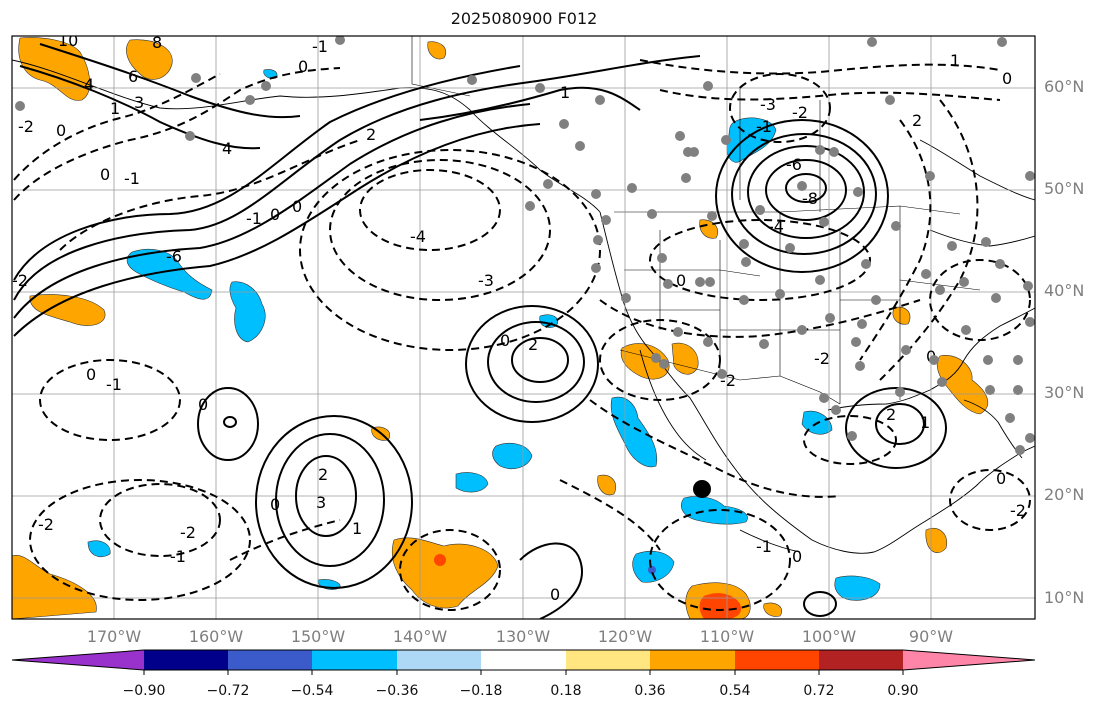 Image resolution: width=1105 pixels, height=712 pixels. Describe the element at coordinates (1064, 188) in the screenshot. I see `lat-label: 50°N` at that location.